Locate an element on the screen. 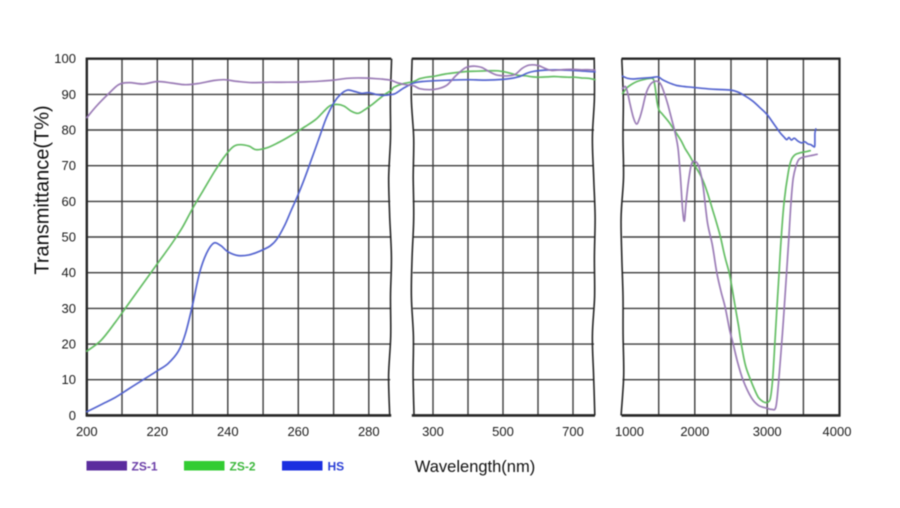 Image resolution: width=900 pixels, height=508 pixels. svg-text: Wavelength(nm) is located at coordinates (475, 467).